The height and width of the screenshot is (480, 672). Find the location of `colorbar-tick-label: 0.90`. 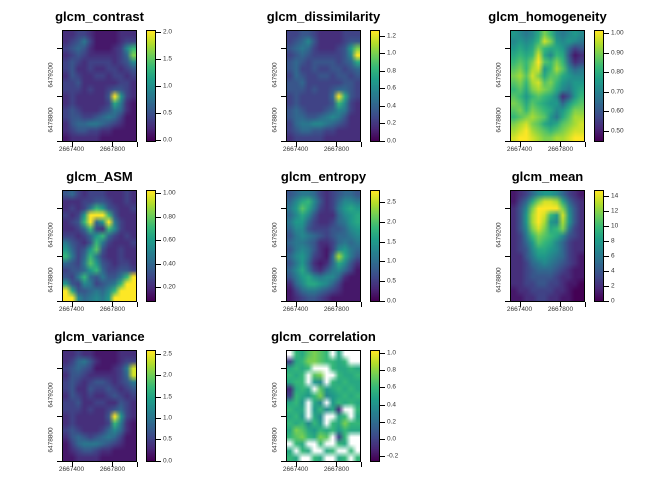

colorbar-tick-label: 0.90 is located at coordinates (617, 53).